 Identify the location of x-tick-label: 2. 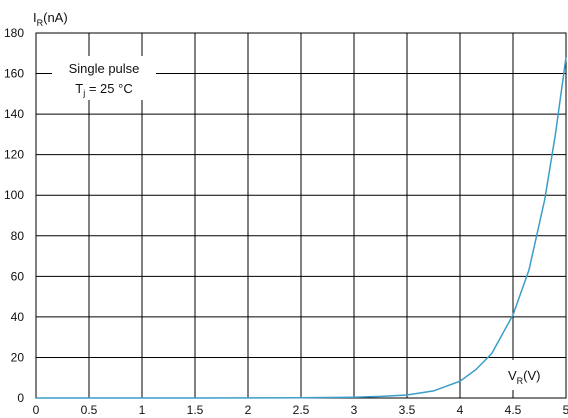
(248, 410).